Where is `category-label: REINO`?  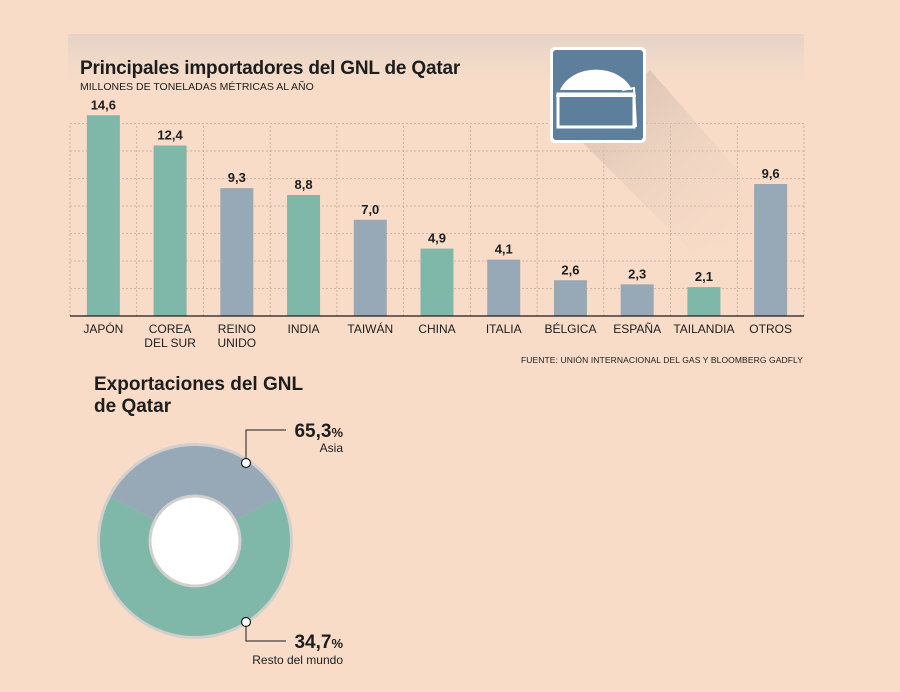
category-label: REINO is located at coordinates (237, 329).